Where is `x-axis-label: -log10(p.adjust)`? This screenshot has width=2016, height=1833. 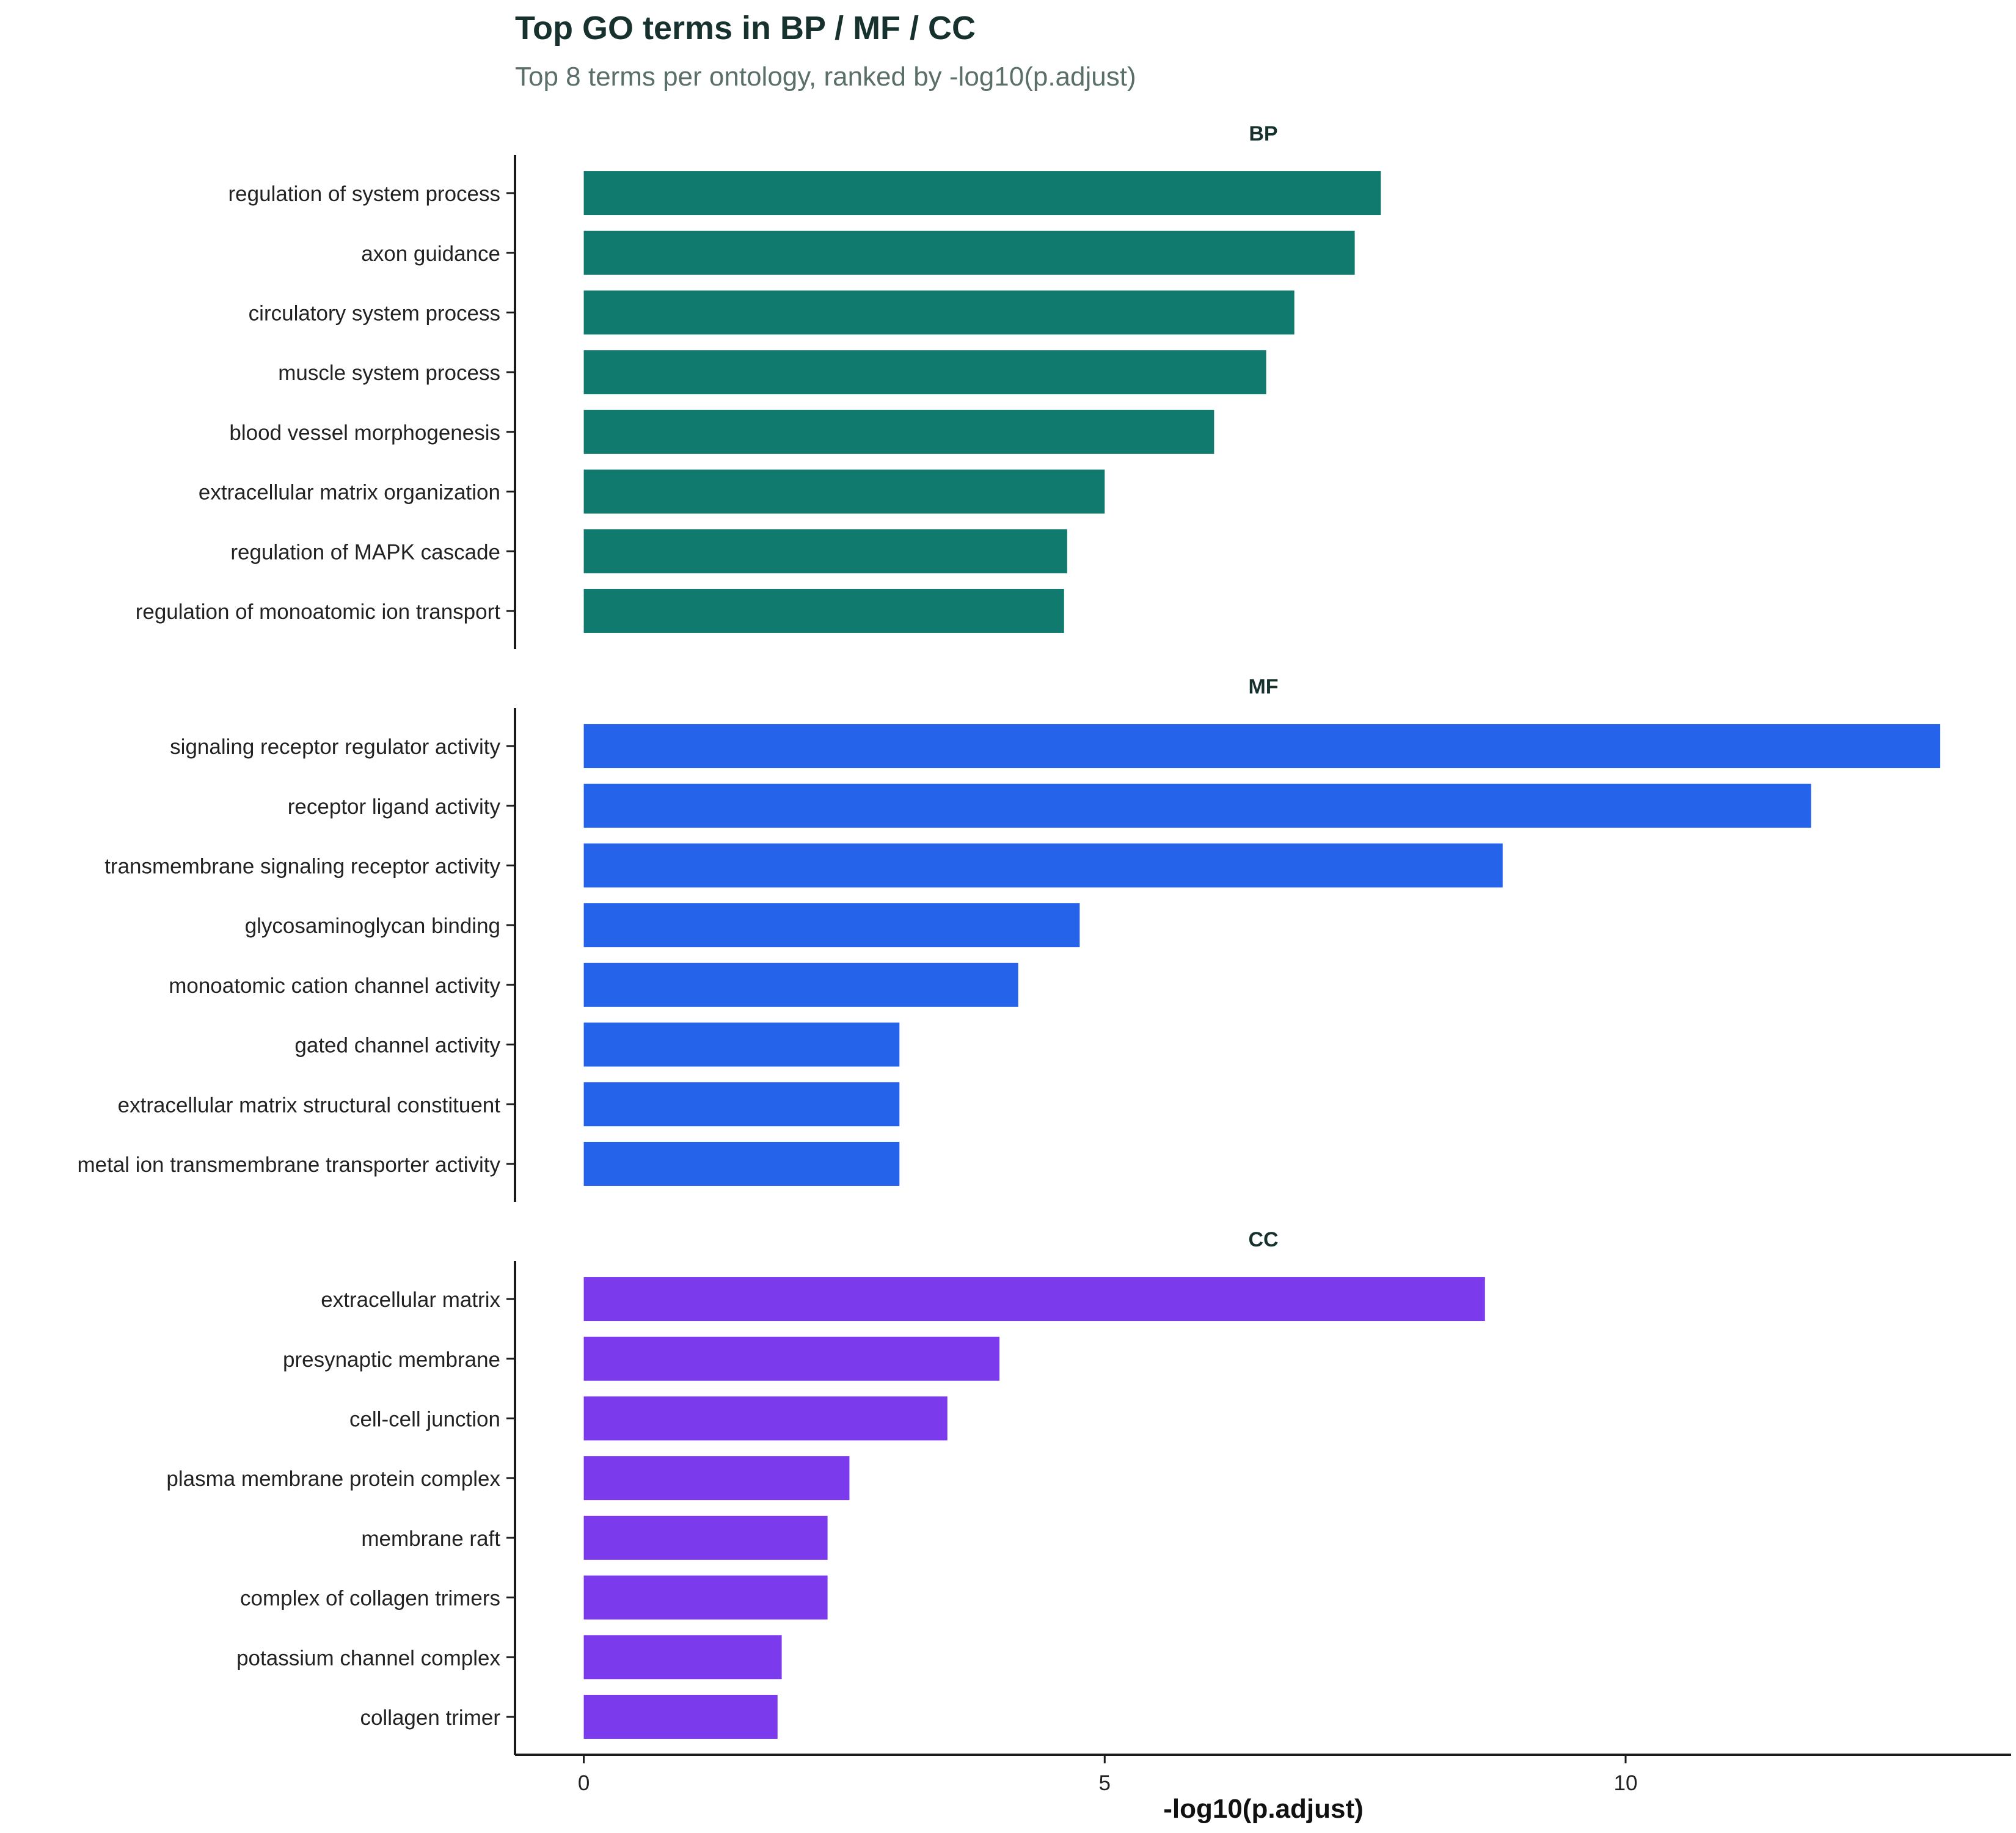
x-axis-label: -log10(p.adjust) is located at coordinates (1263, 1809).